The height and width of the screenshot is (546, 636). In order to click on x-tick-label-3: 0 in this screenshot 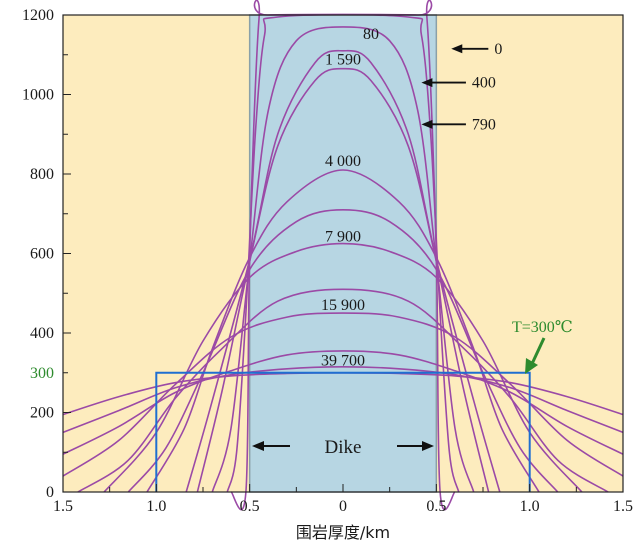, I will do `click(343, 506)`.